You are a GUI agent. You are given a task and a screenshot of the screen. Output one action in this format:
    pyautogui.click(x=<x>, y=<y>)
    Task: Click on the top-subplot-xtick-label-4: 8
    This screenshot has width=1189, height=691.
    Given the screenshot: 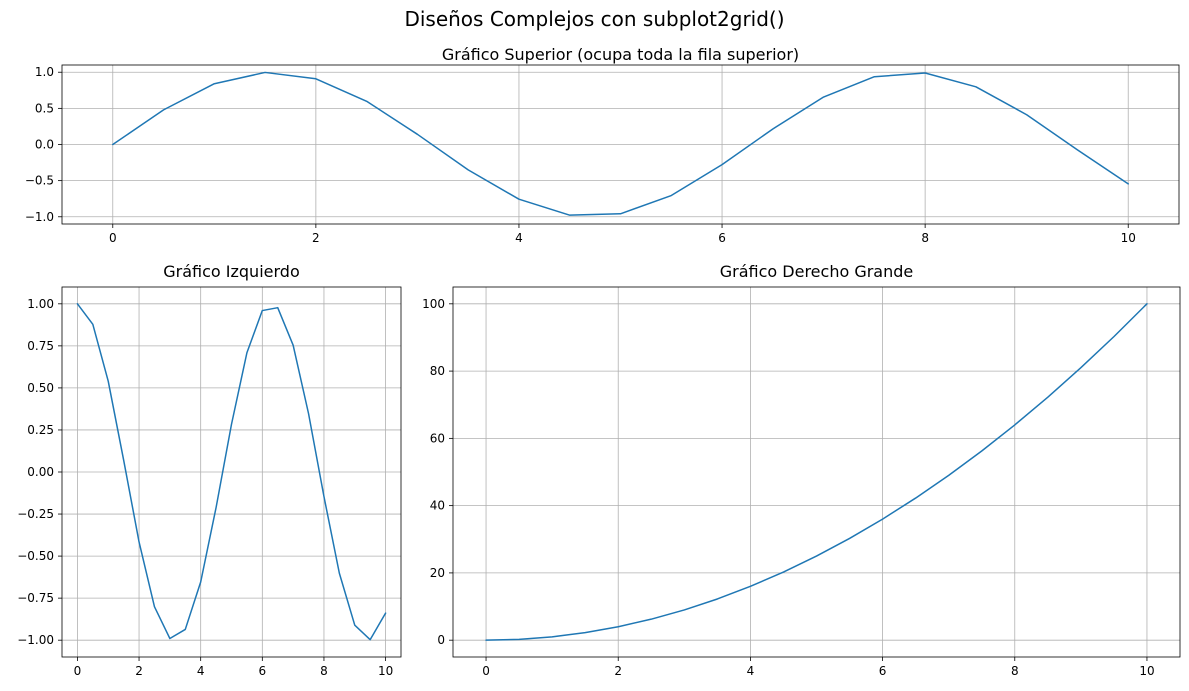 What is the action you would take?
    pyautogui.click(x=925, y=238)
    